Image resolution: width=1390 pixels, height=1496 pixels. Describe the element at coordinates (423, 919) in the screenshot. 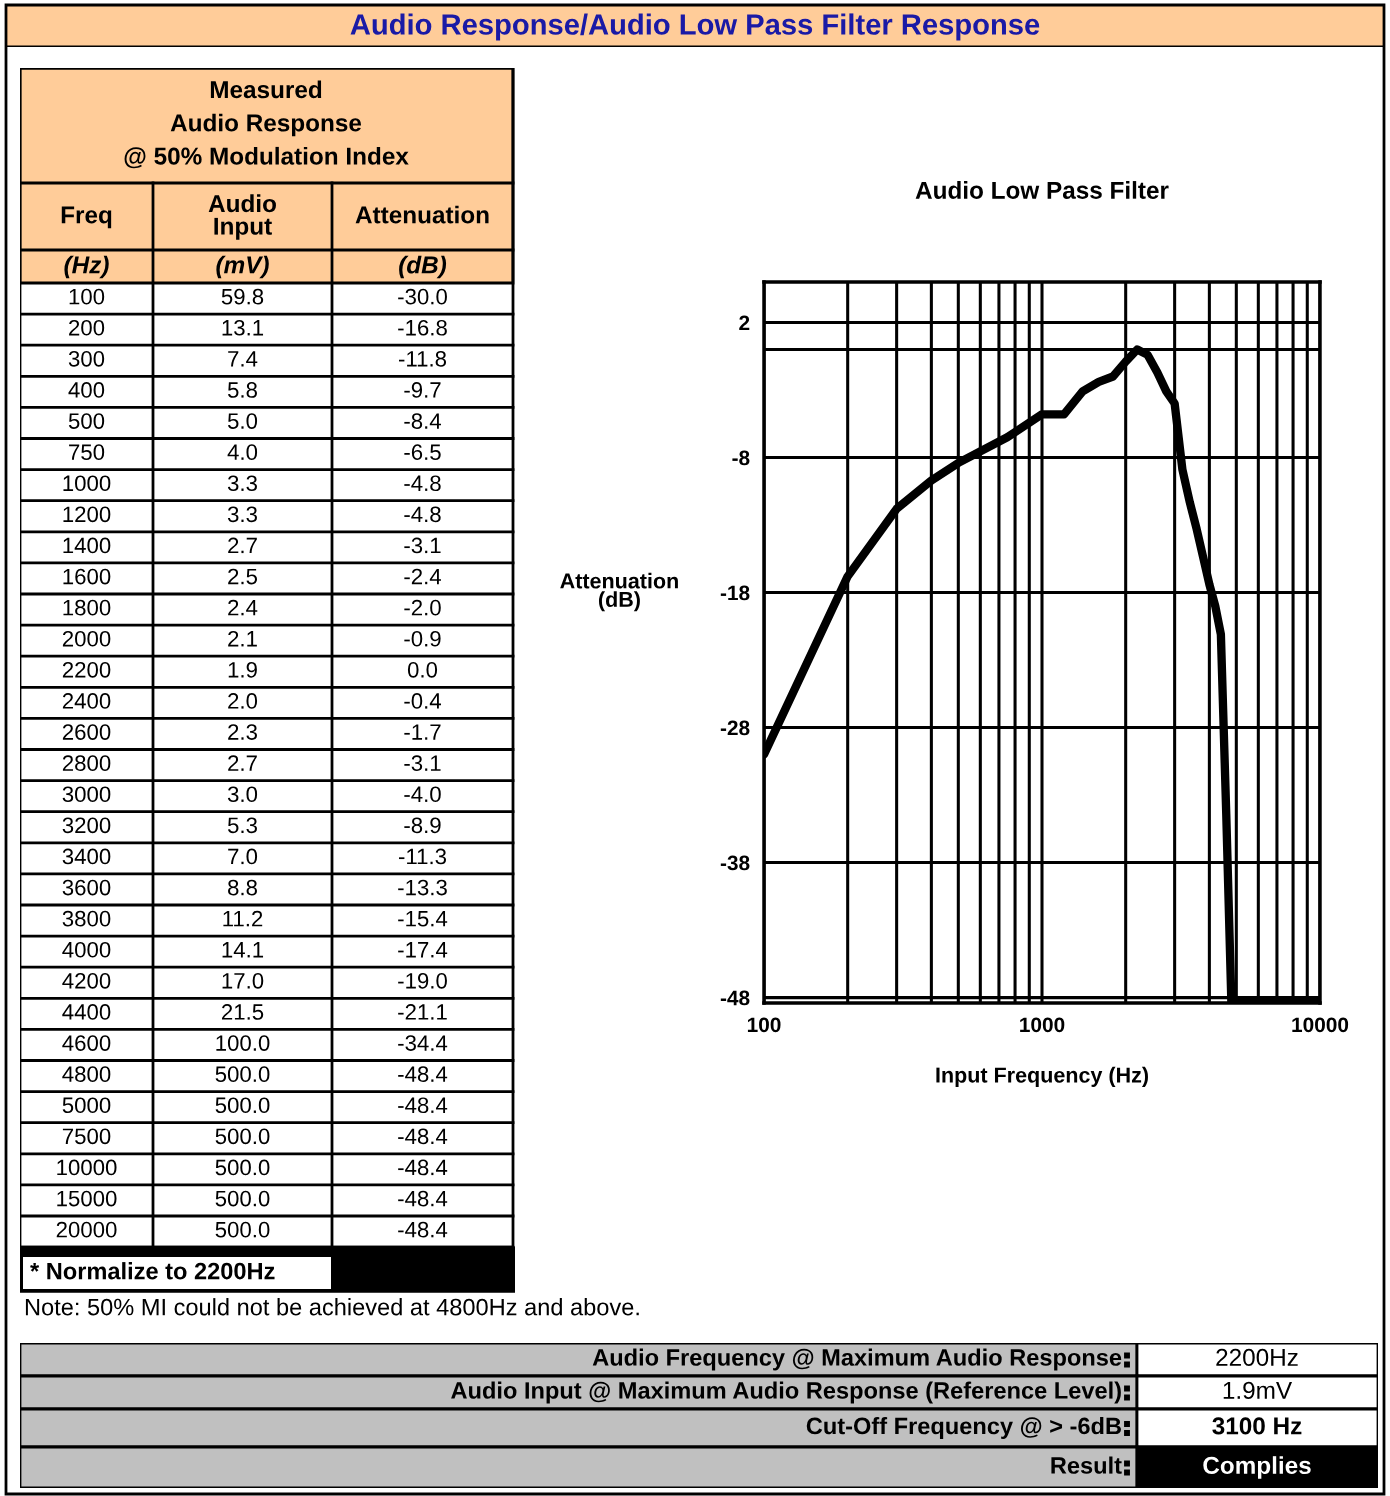

I see `data-label: -15.4` at that location.